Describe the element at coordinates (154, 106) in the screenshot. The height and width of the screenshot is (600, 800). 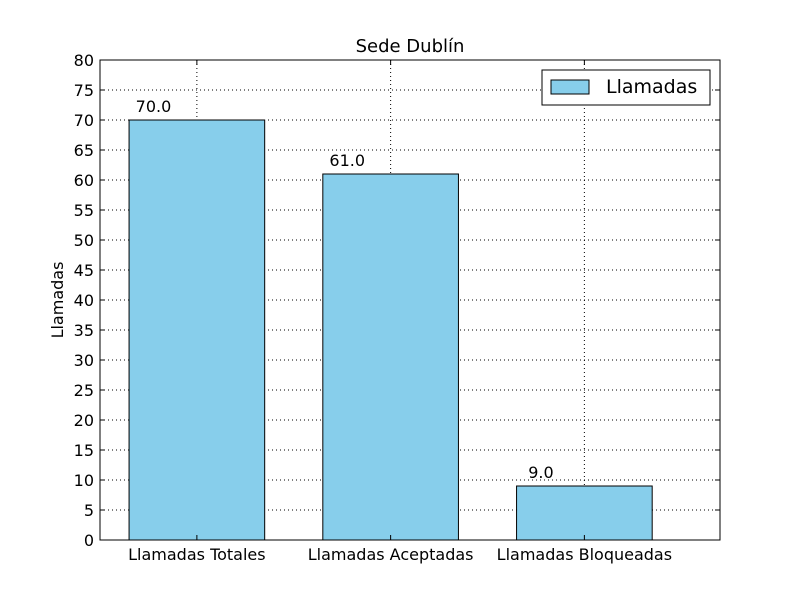
I see `bar-value-label: 70.0` at that location.